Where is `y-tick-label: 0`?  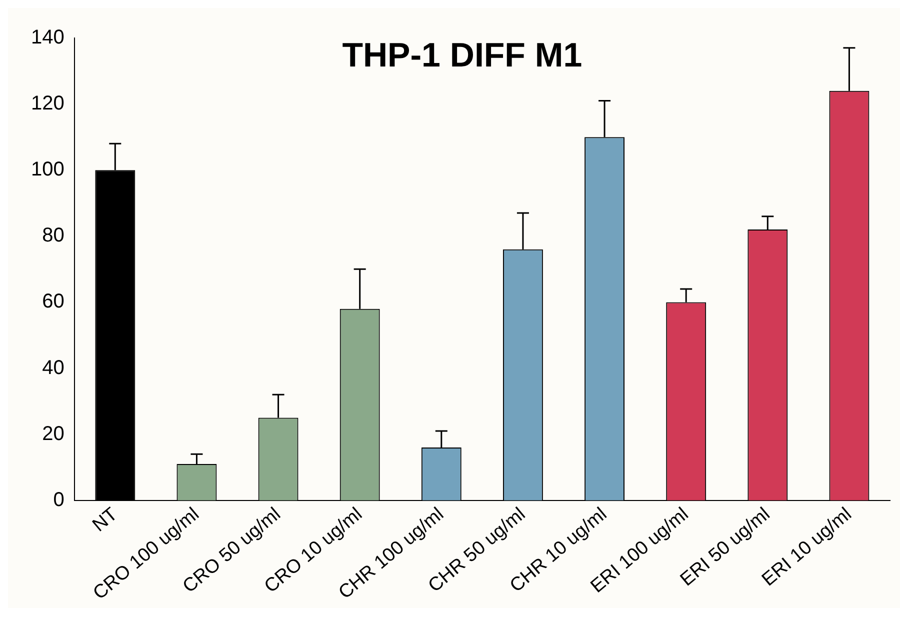
y-tick-label: 0 is located at coordinates (58, 499).